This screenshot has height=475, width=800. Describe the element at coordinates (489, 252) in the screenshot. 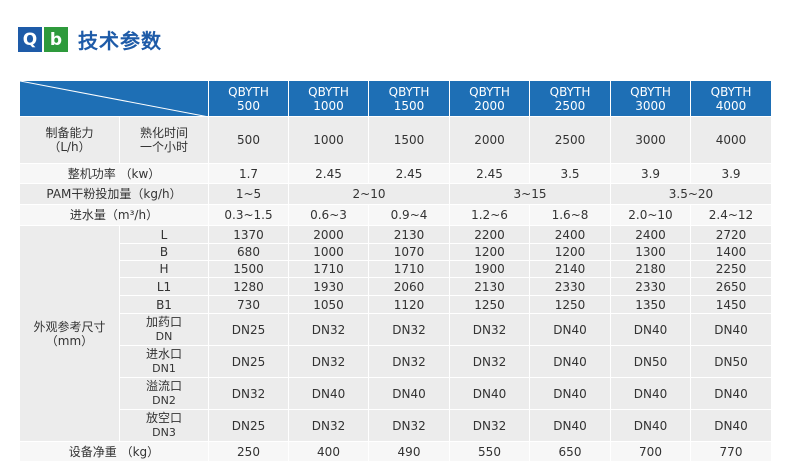

I see `dimension-value: 1200` at that location.